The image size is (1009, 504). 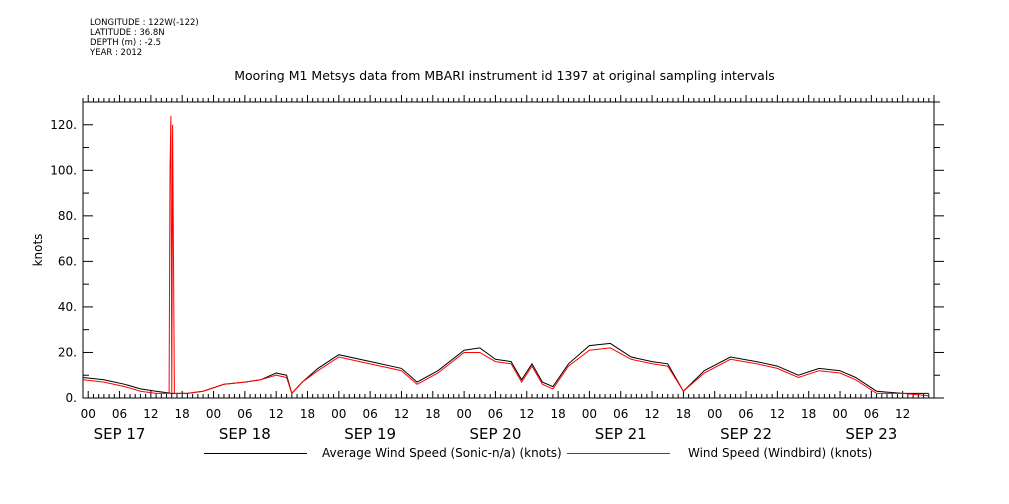 I want to click on depth-label: DEPTH (m) : -2.5, so click(x=126, y=43).